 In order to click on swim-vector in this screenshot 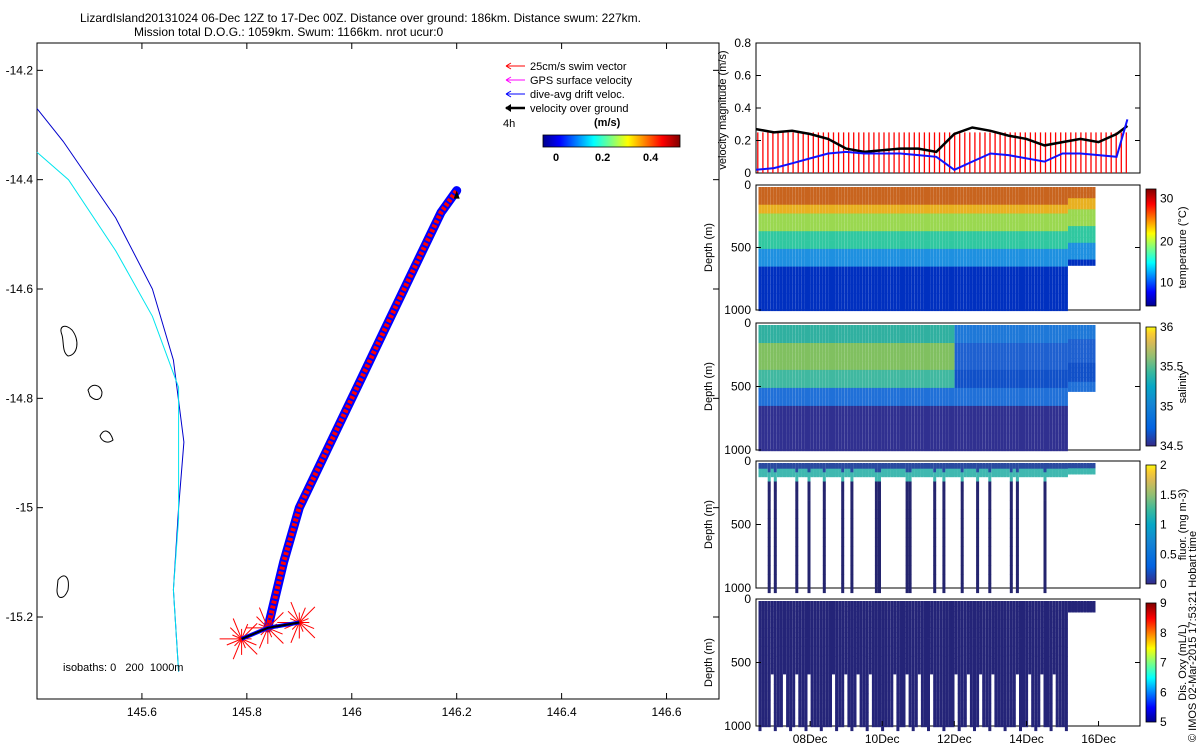, I will do `click(235, 633)`.